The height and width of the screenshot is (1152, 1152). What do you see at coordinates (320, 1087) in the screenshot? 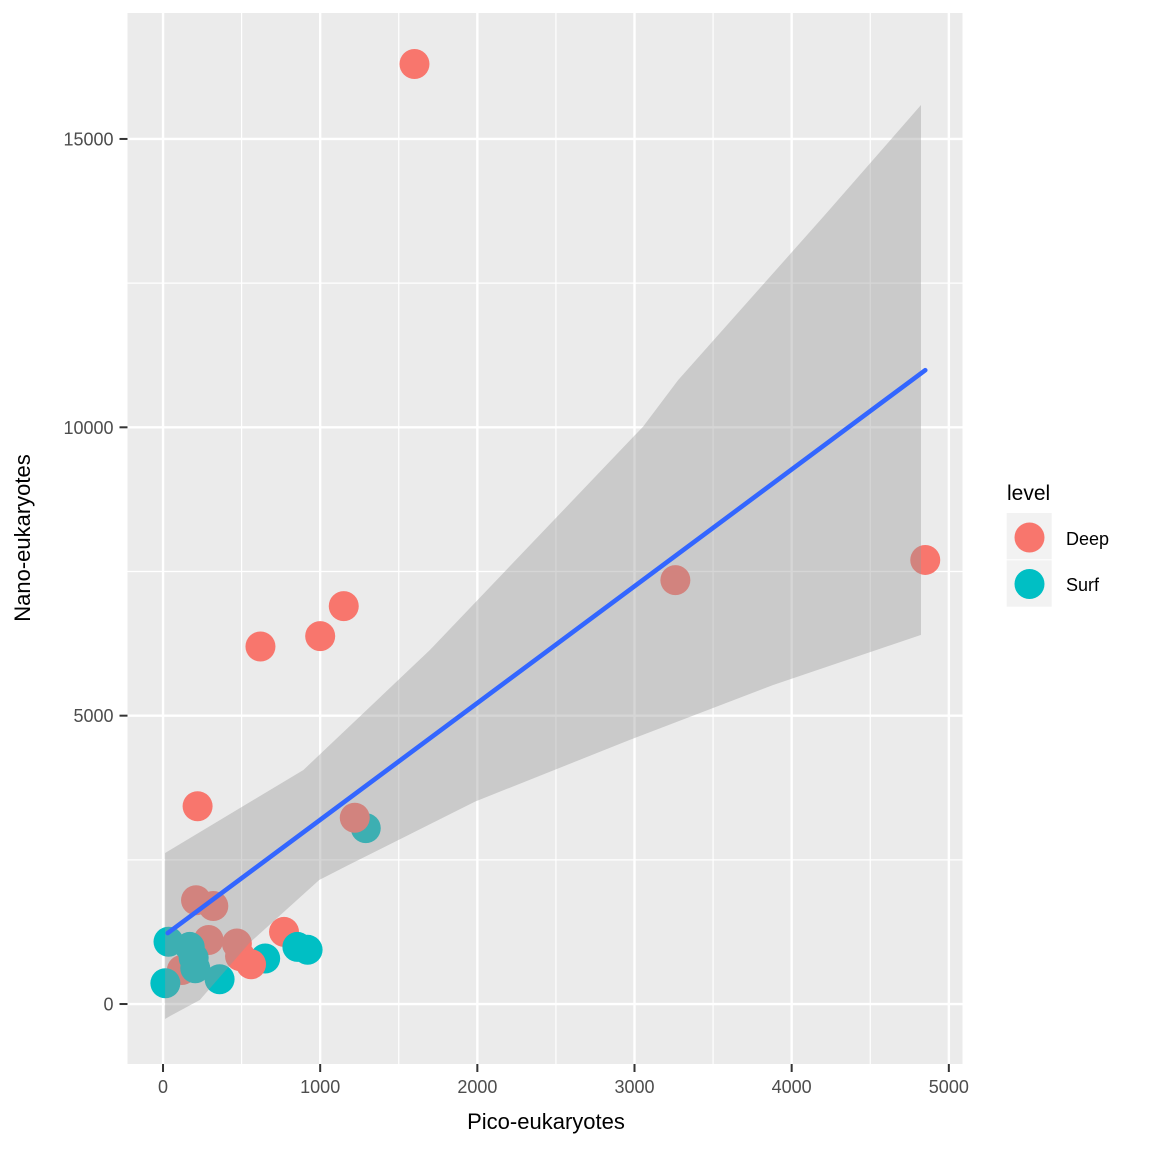
I see `x-tick-label: 1000` at bounding box center [320, 1087].